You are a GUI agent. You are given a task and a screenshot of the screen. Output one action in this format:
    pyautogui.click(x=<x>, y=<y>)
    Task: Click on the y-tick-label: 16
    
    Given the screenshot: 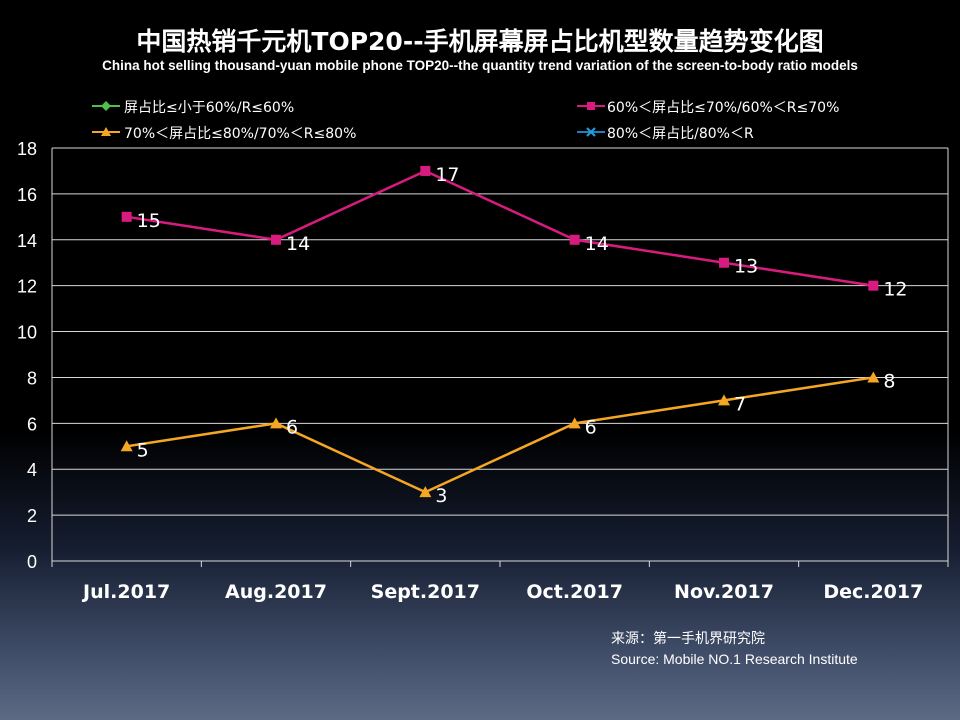 What is the action you would take?
    pyautogui.click(x=27, y=195)
    